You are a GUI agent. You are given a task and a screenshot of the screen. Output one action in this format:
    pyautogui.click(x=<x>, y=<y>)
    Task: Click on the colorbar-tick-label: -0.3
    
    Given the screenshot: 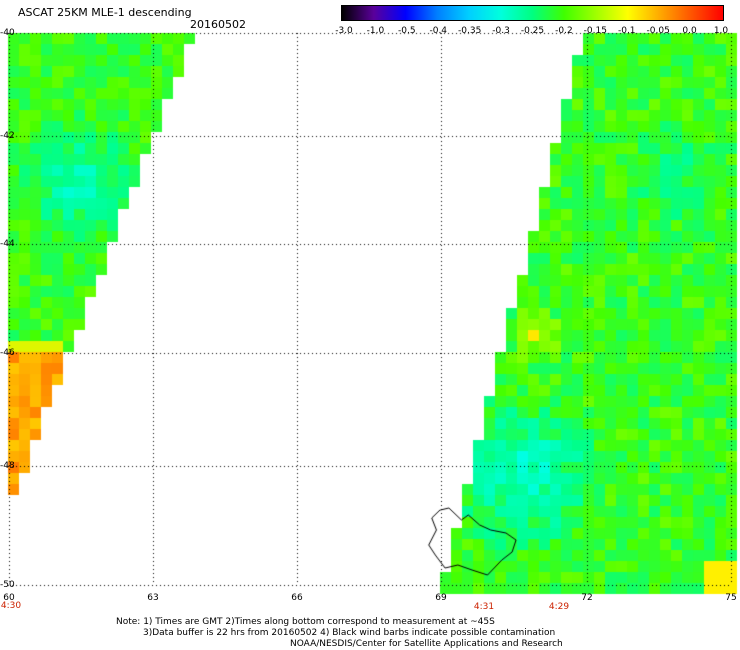 What is the action you would take?
    pyautogui.click(x=501, y=31)
    